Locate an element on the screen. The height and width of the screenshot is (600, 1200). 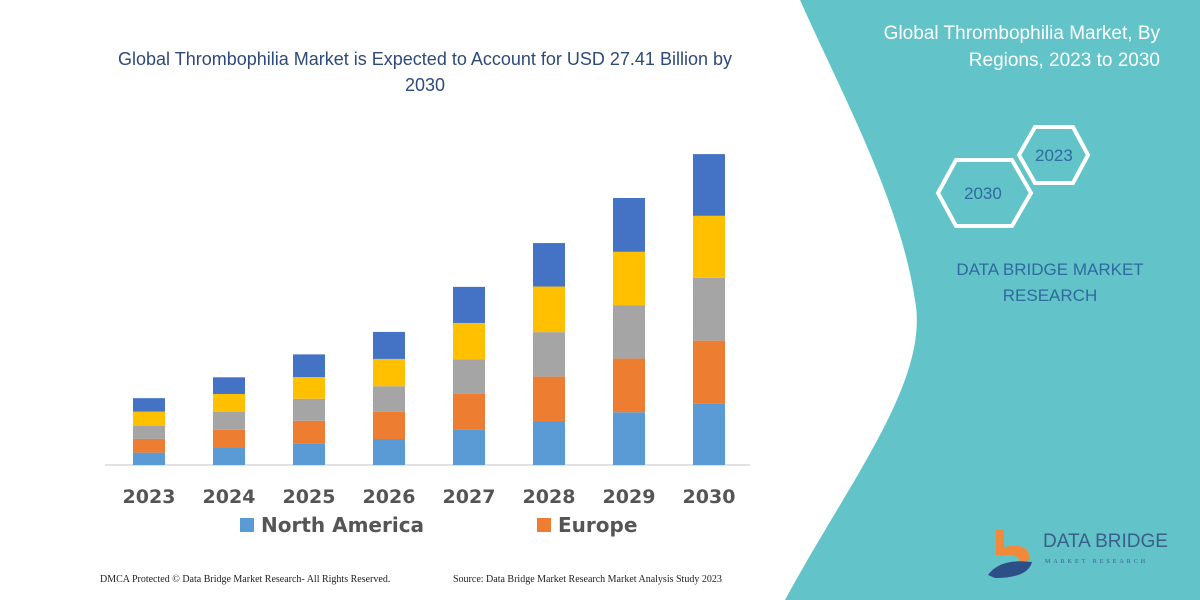
hex-2023-icon is located at coordinates (1053, 155).